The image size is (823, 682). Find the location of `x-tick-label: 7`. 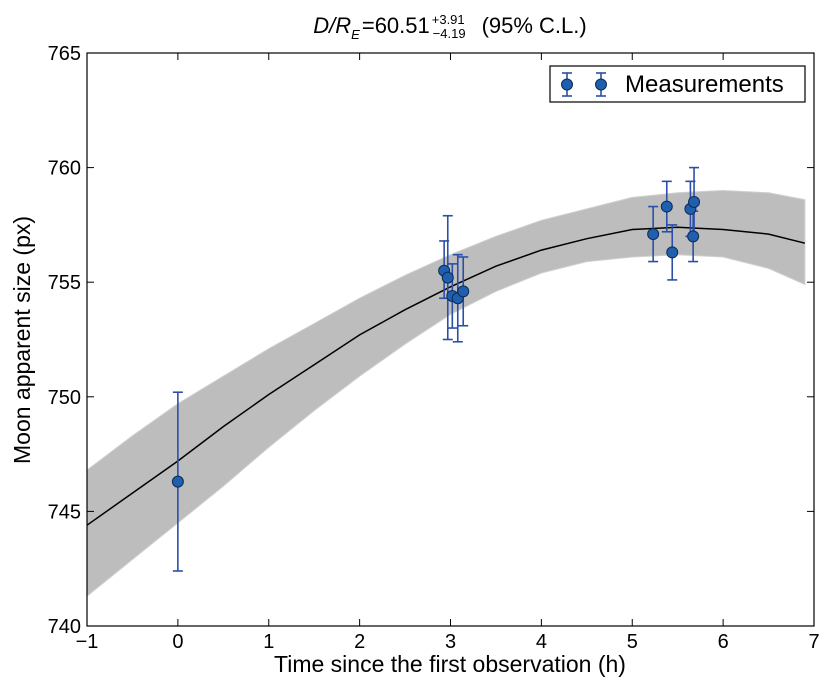

x-tick-label: 7 is located at coordinates (813, 642).